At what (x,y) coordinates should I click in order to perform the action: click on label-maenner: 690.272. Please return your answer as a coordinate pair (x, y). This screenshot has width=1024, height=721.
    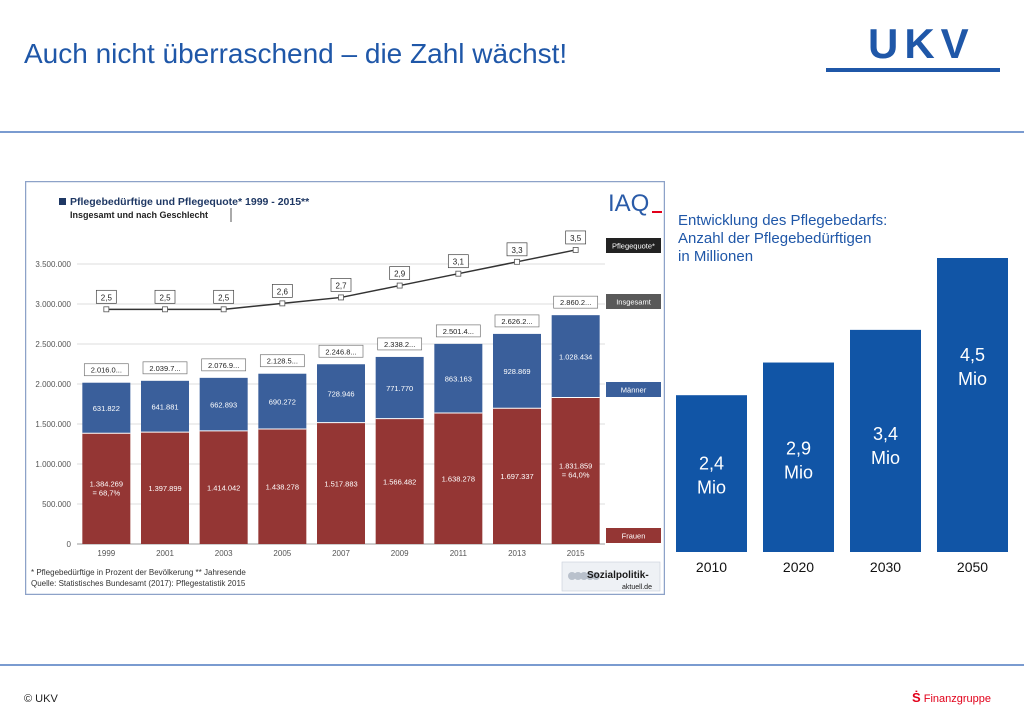
    Looking at the image, I should click on (282, 401).